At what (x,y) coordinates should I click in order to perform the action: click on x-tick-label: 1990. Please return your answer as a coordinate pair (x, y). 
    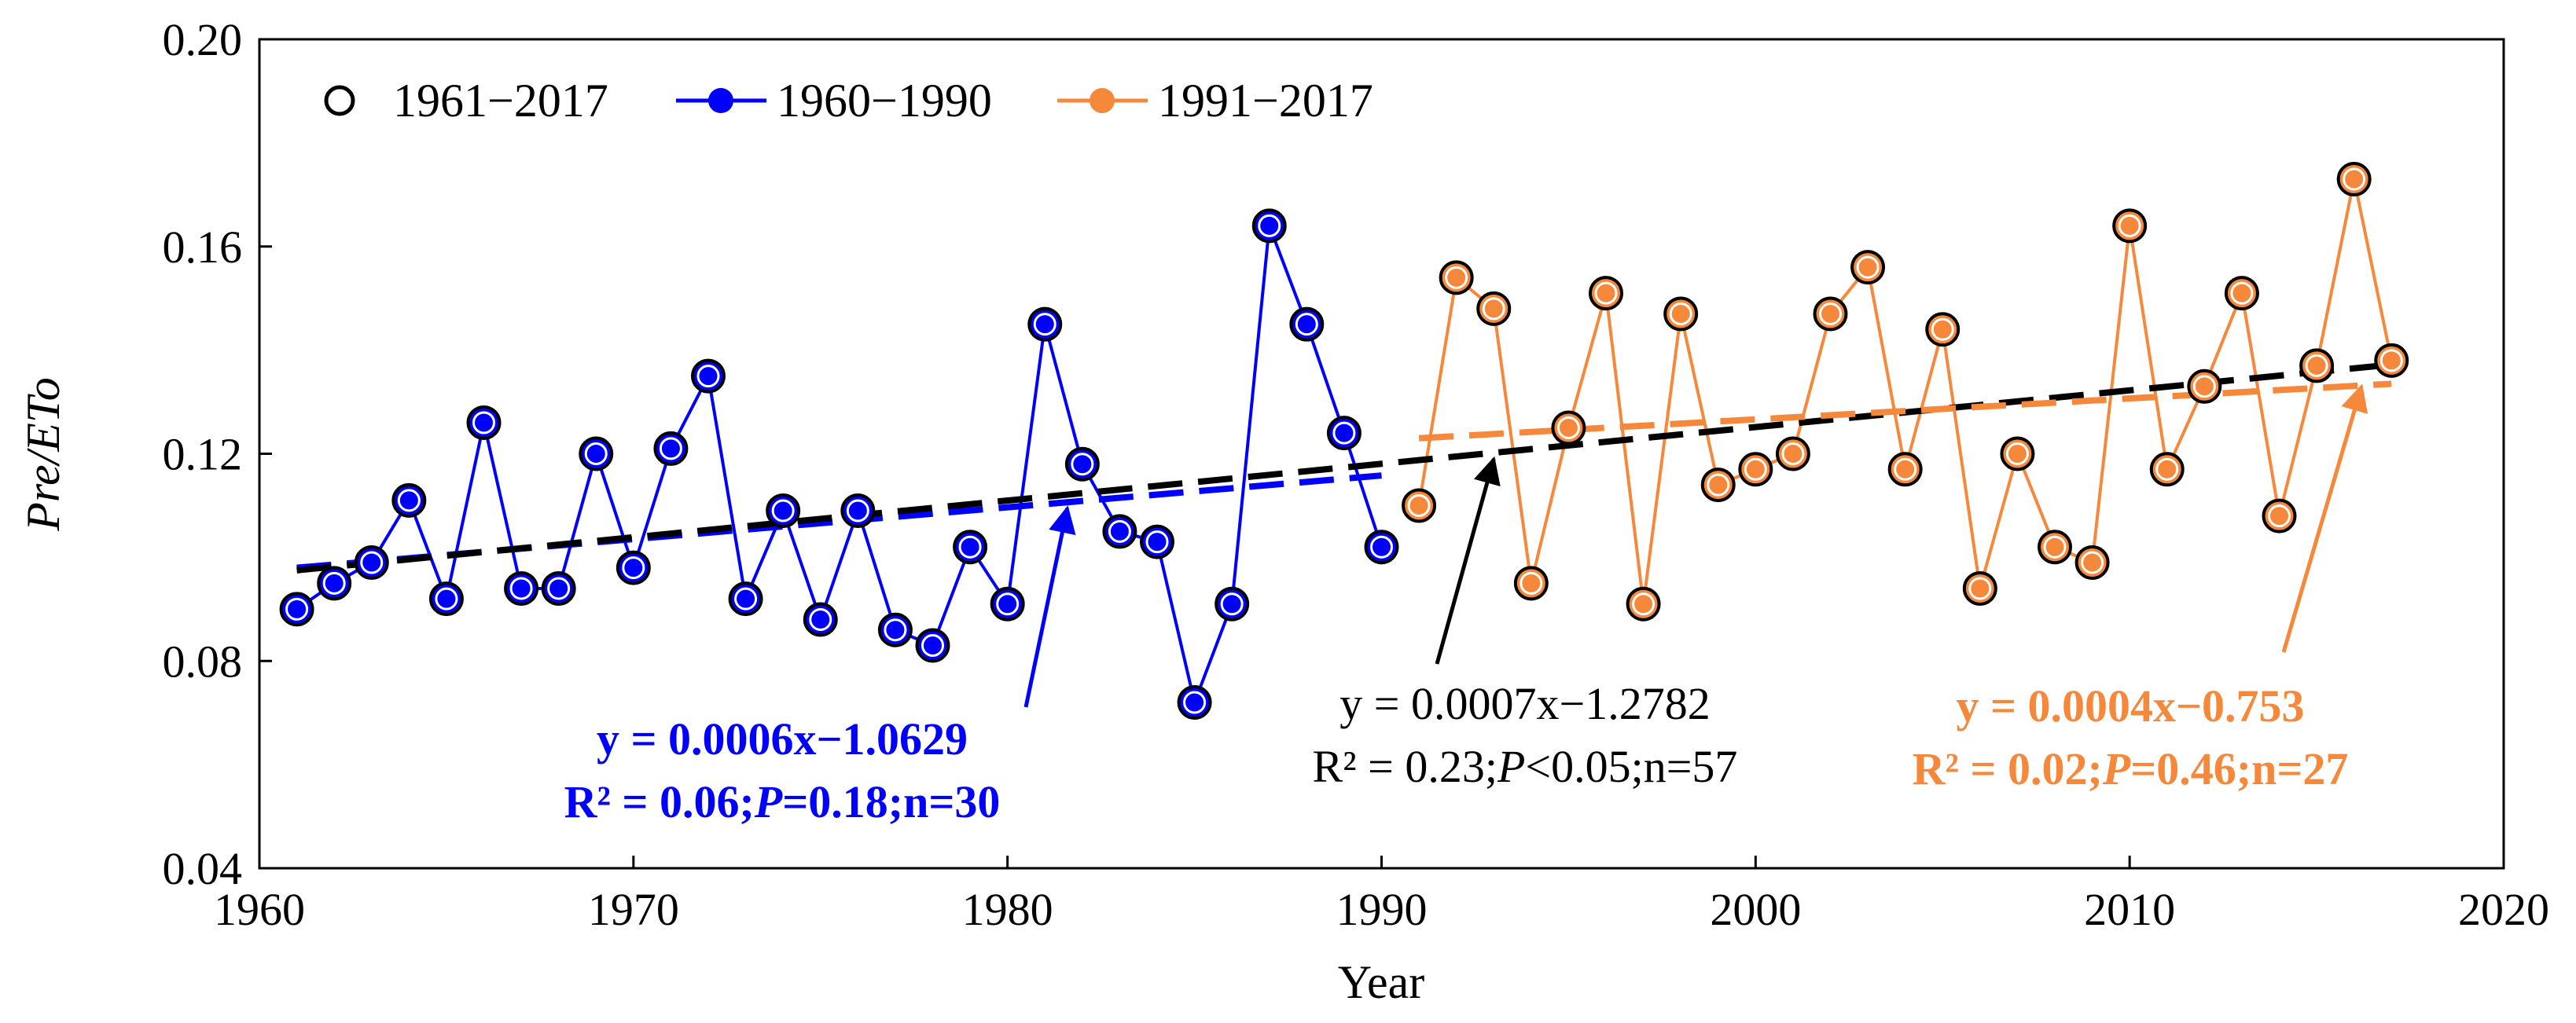
    Looking at the image, I should click on (1382, 909).